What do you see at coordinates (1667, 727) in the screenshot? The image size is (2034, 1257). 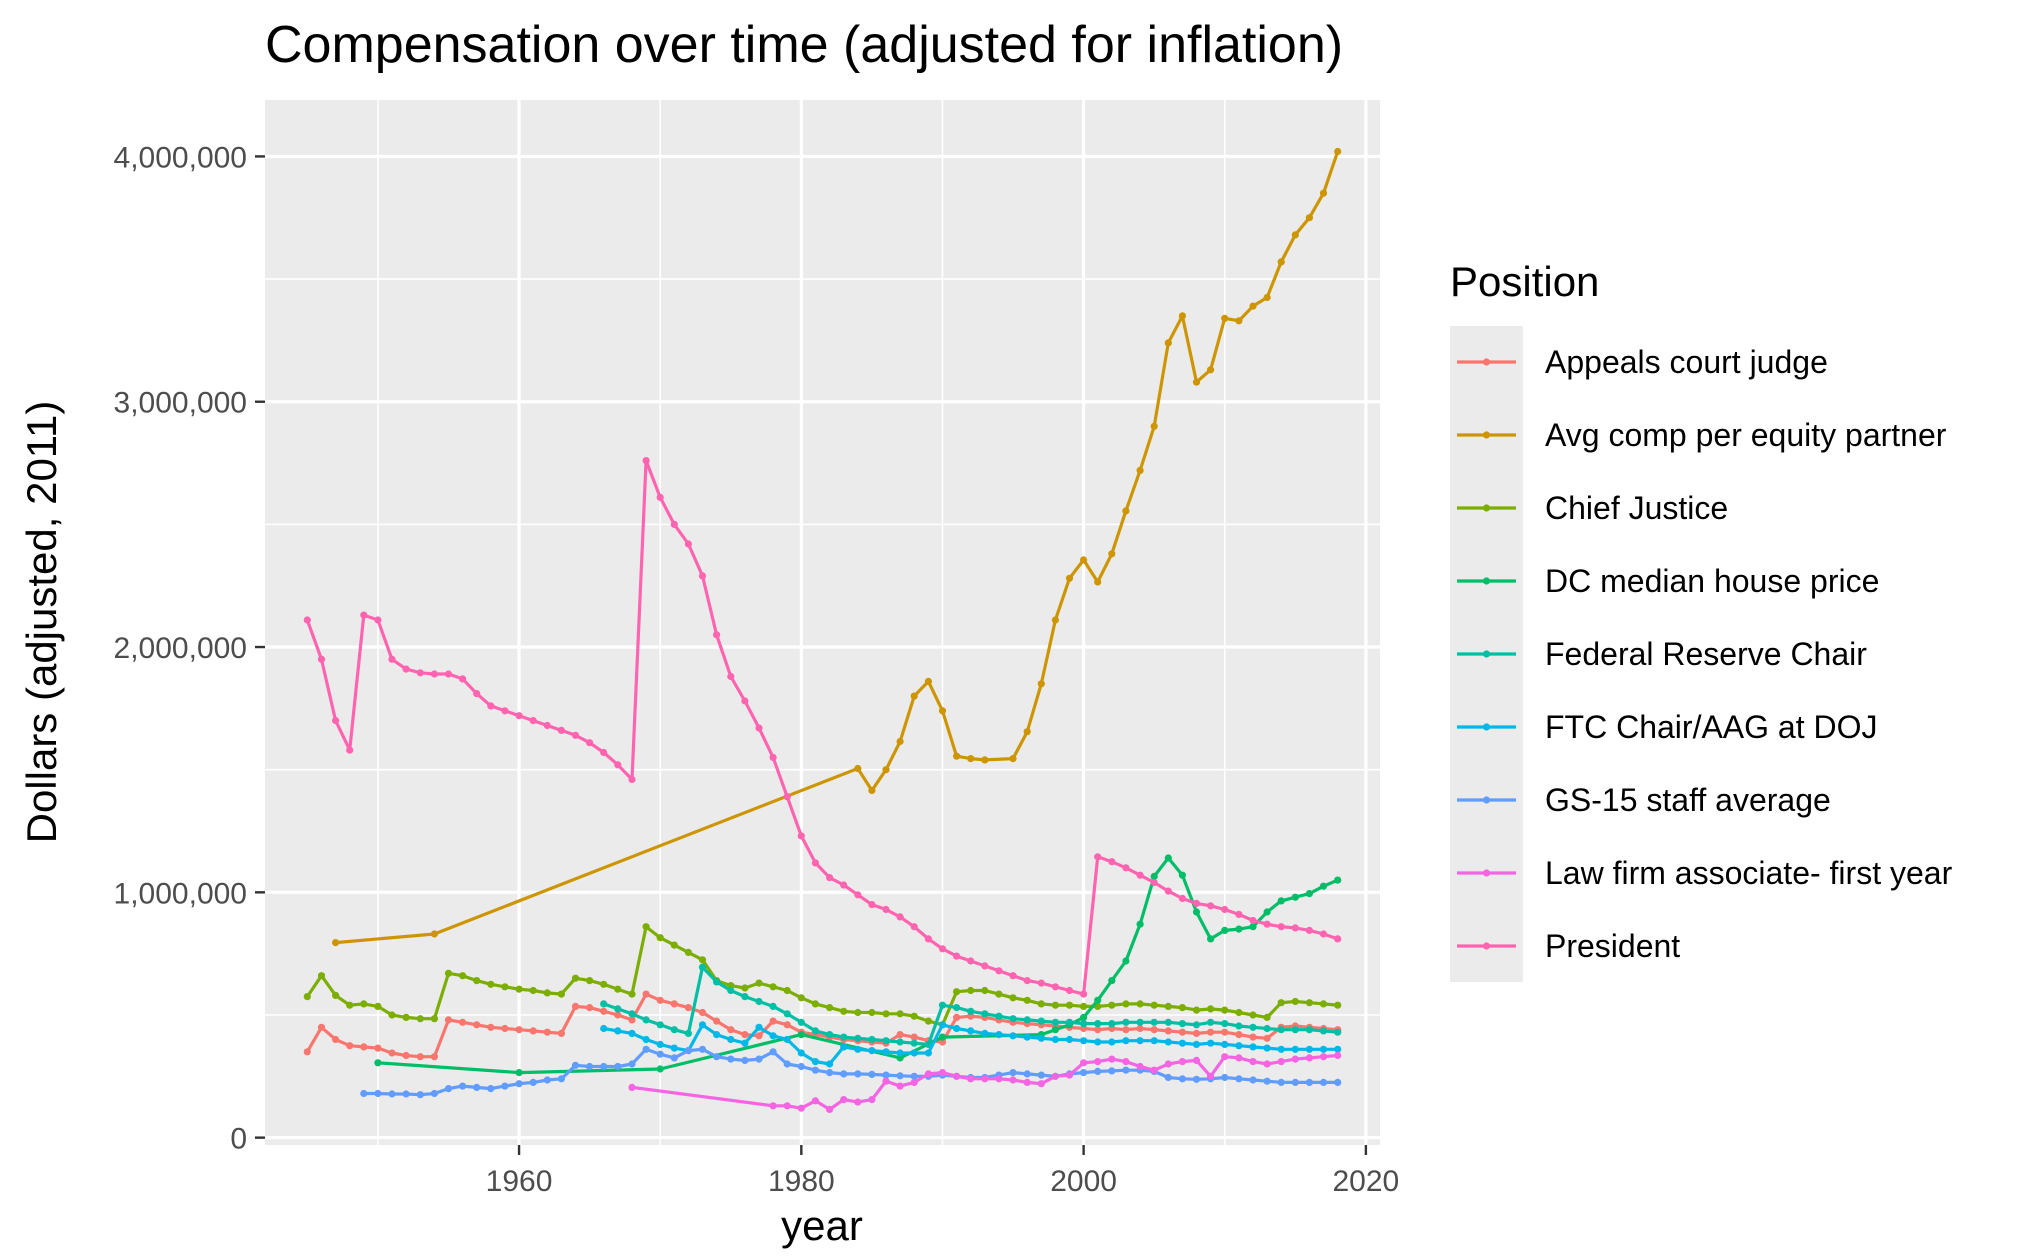 I see `legend-item: FTC Chair/AAG at DOJ` at bounding box center [1667, 727].